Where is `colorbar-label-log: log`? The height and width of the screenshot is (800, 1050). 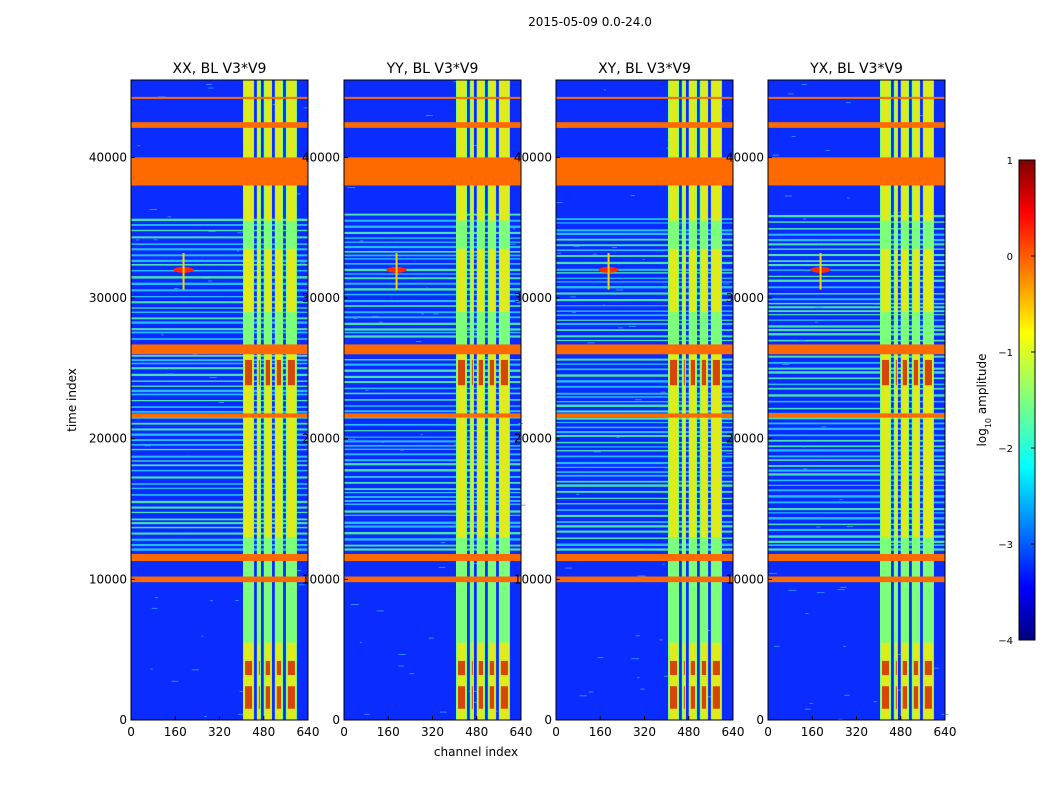
colorbar-label-log: log is located at coordinates (982, 437).